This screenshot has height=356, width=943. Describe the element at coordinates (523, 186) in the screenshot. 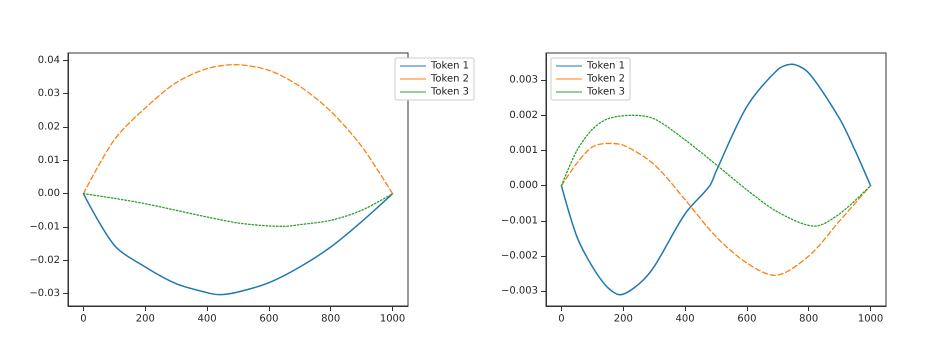

I see `y-tick-label: 0.000` at that location.